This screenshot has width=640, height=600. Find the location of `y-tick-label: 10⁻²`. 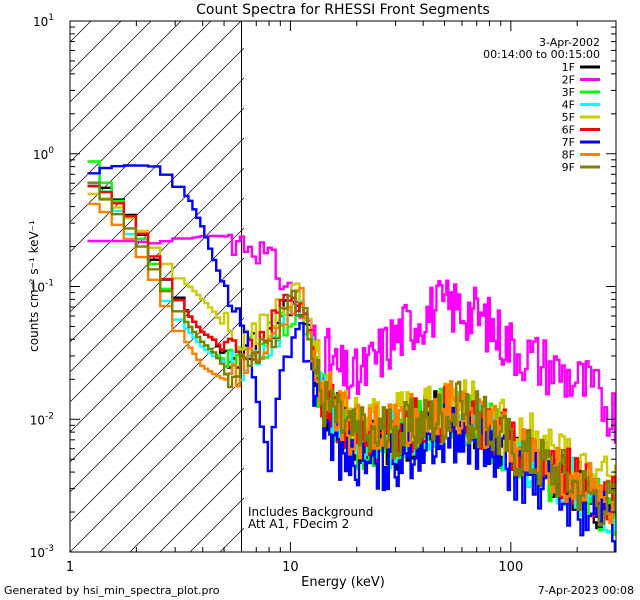

y-tick-label: 10⁻² is located at coordinates (42, 419).